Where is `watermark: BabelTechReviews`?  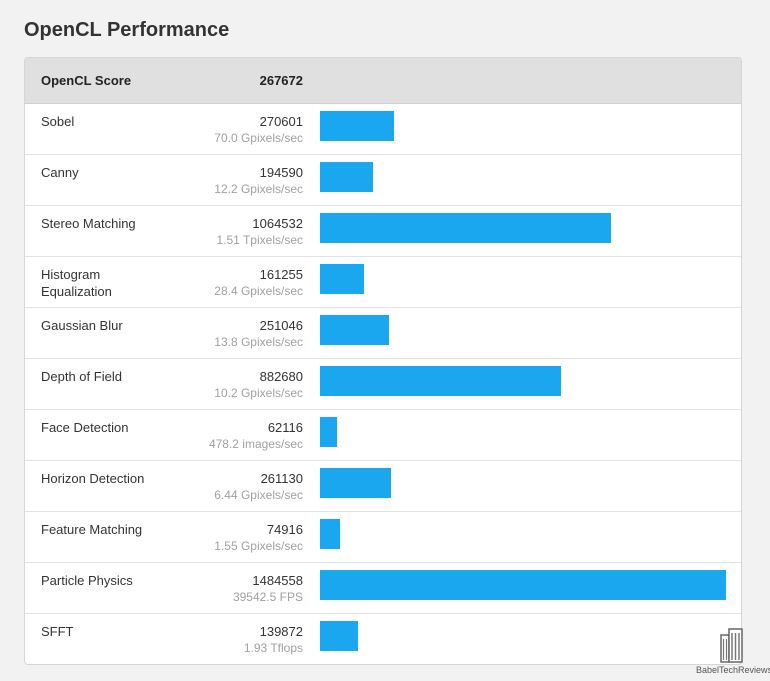
watermark: BabelTechReviews is located at coordinates (733, 652).